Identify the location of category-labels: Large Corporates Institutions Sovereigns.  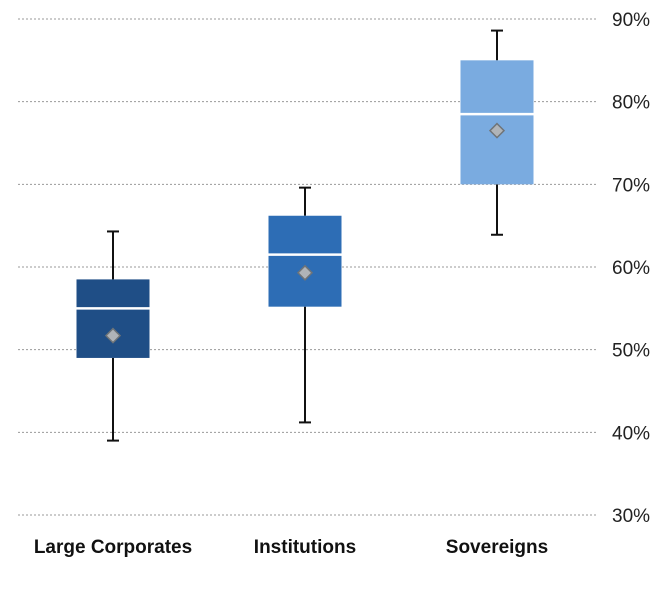
(291, 547).